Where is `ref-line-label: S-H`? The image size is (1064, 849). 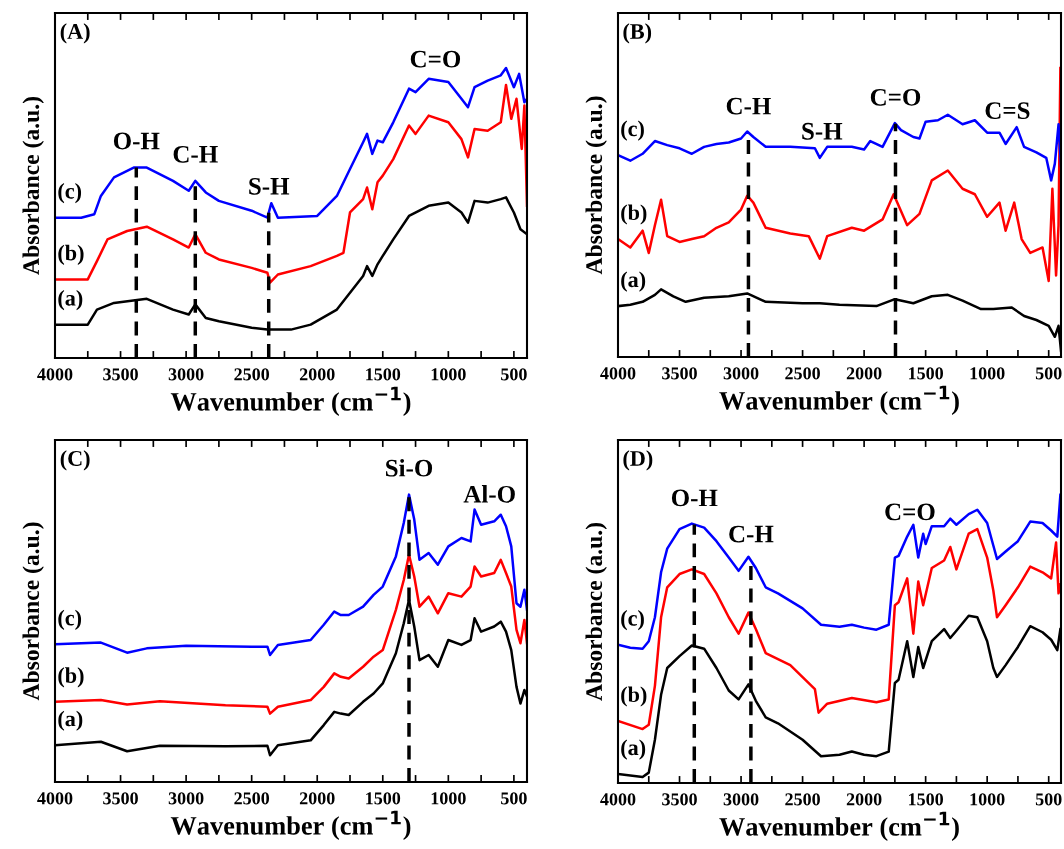
ref-line-label: S-H is located at coordinates (269, 186).